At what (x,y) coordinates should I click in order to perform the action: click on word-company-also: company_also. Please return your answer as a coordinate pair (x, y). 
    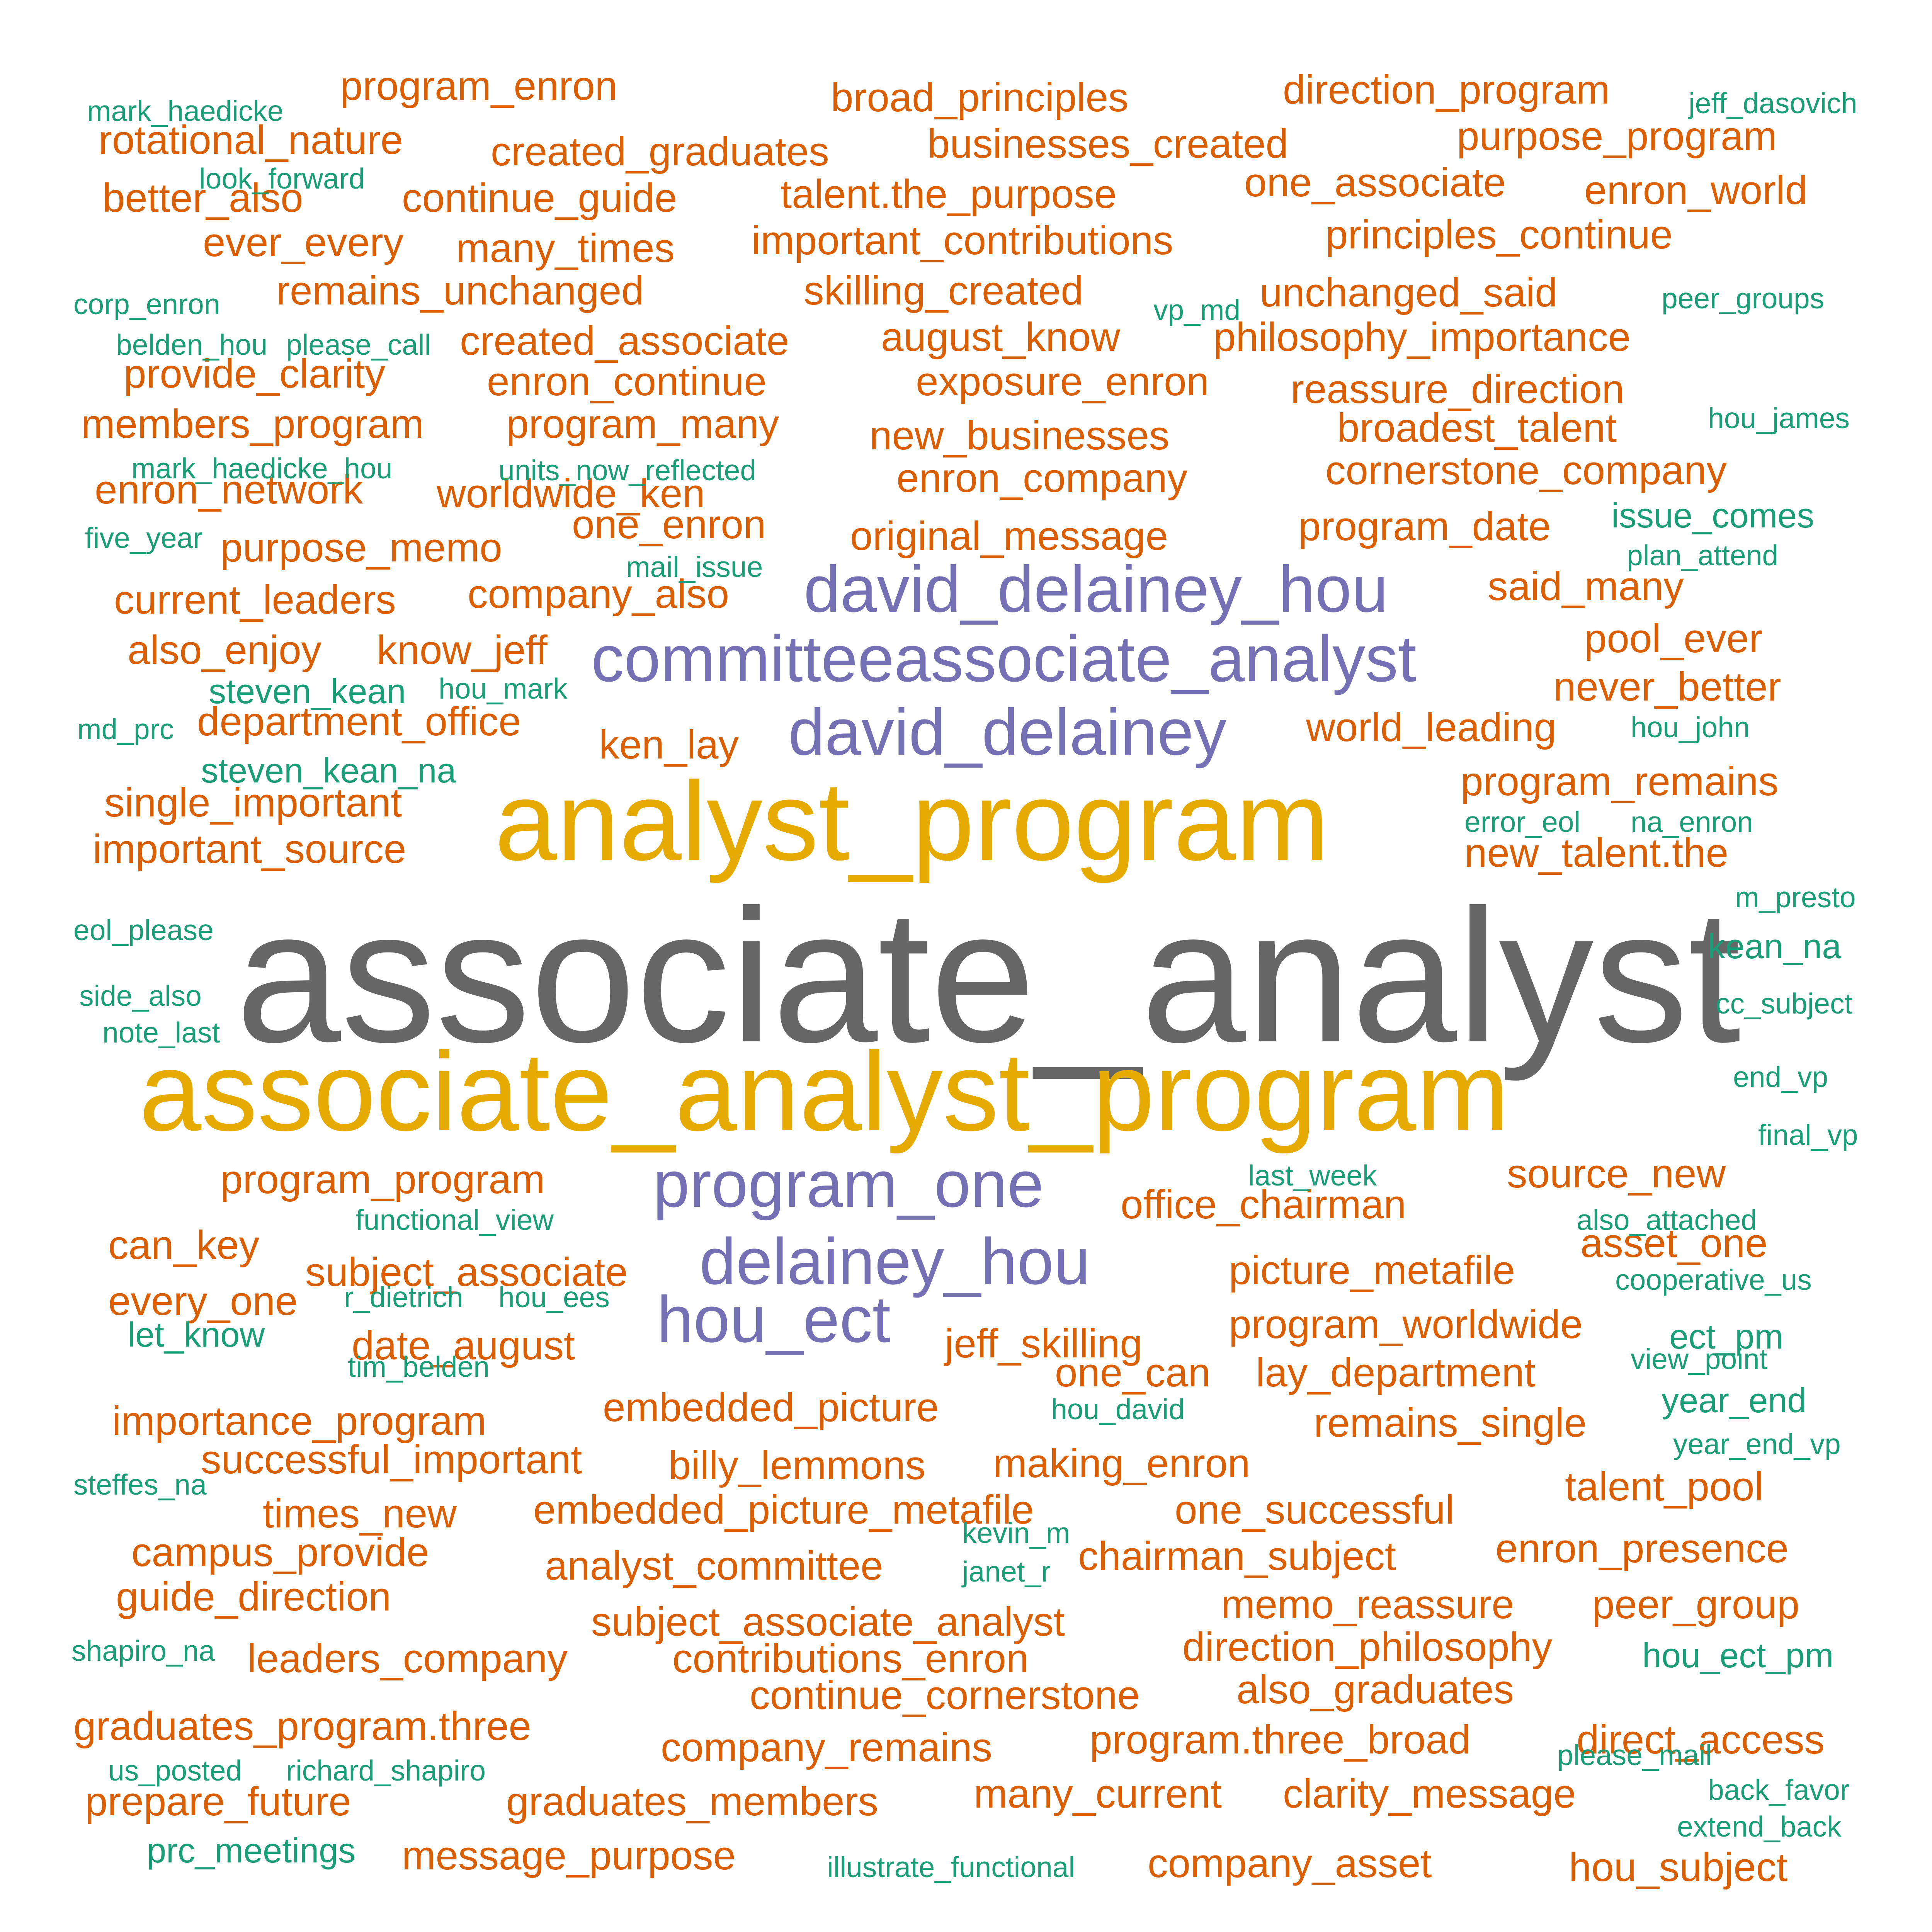
    Looking at the image, I should click on (599, 594).